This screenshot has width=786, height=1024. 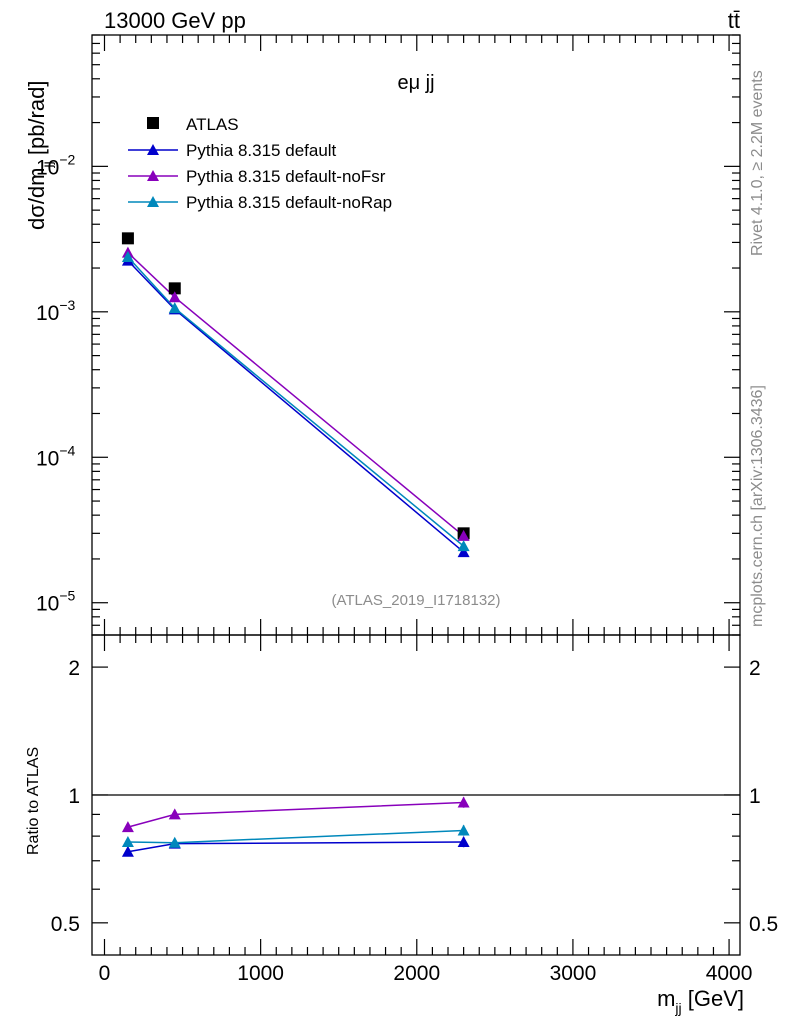 What do you see at coordinates (286, 176) in the screenshot?
I see `legend-label-nofsr: Pythia 8.315 default-noFsr` at bounding box center [286, 176].